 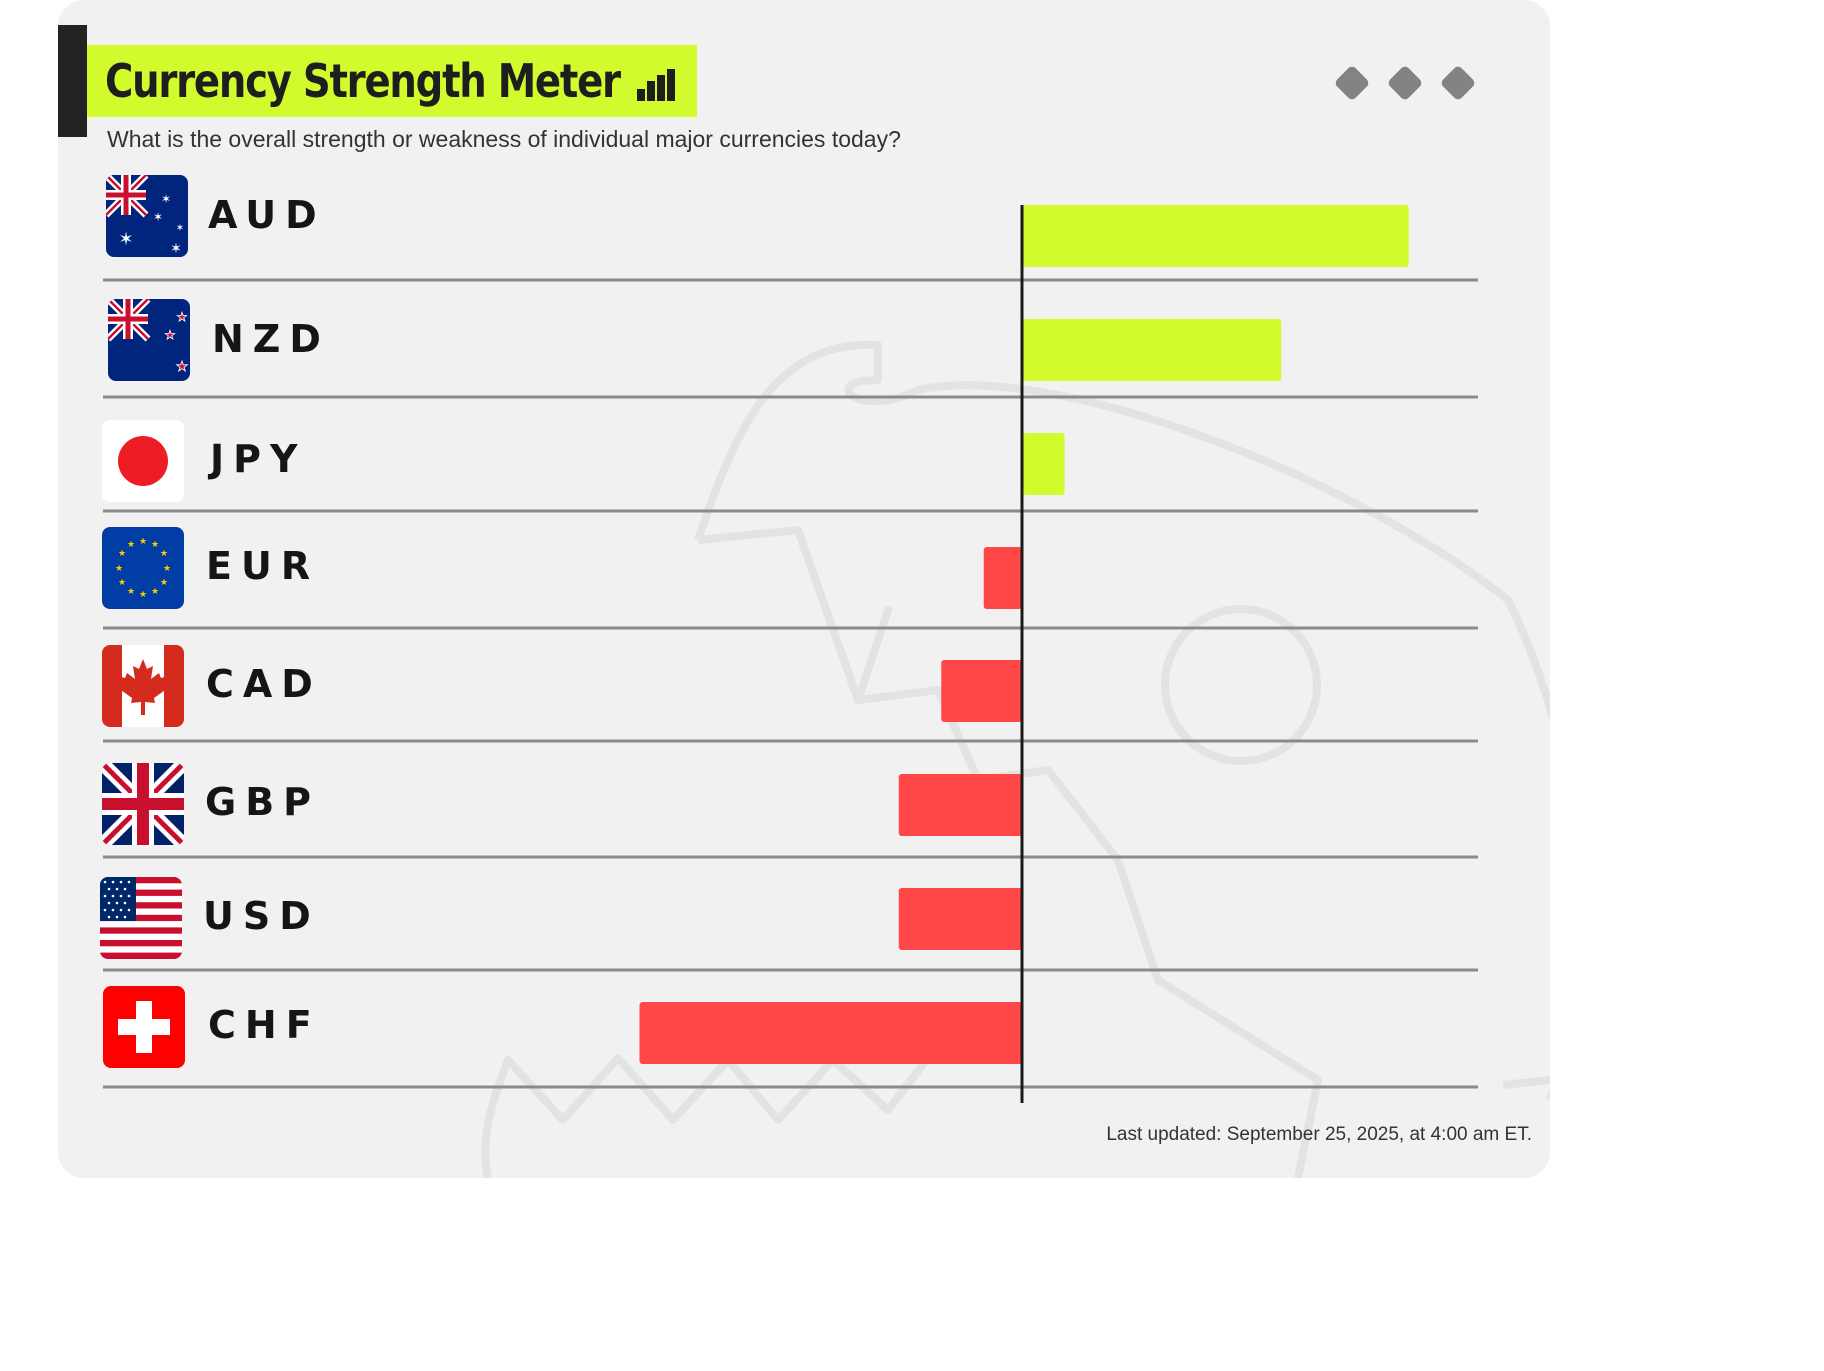 I want to click on flag-canada-icon, so click(x=143, y=686).